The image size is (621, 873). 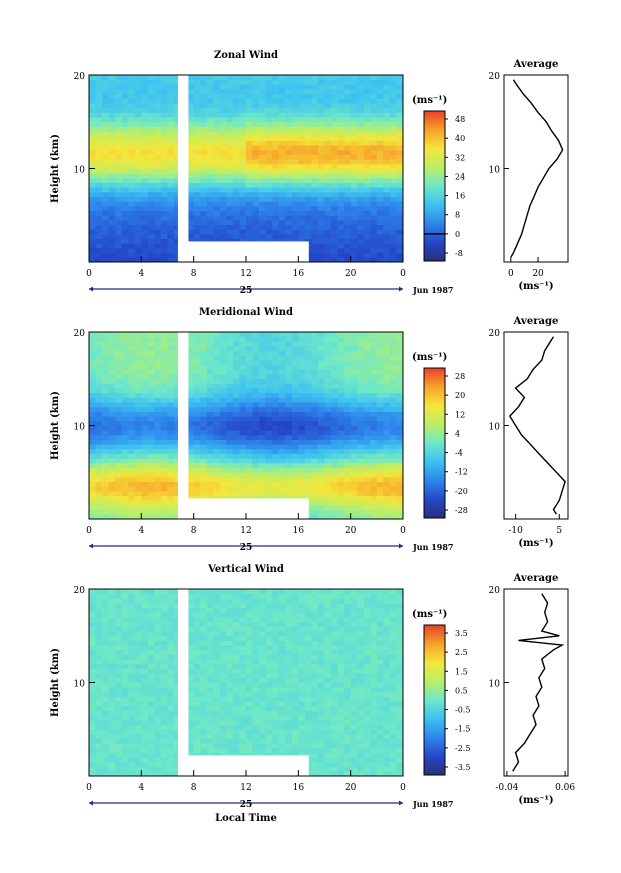 I want to click on colorbar-label: 28, so click(x=460, y=376).